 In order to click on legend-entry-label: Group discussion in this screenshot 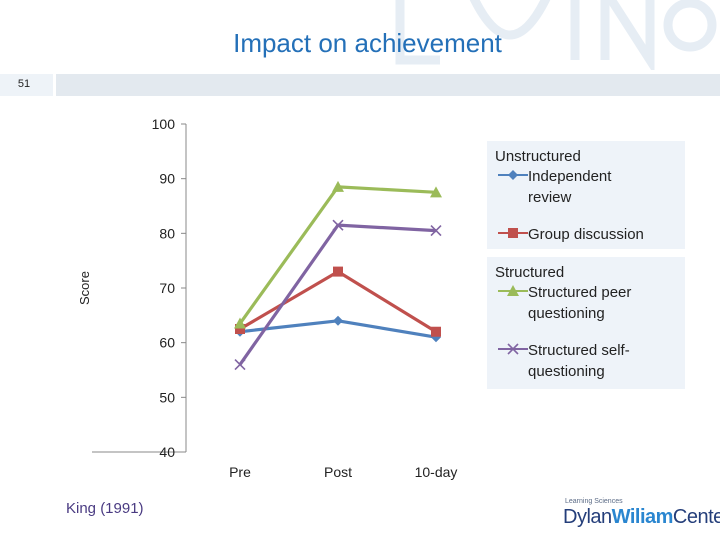, I will do `click(586, 234)`.